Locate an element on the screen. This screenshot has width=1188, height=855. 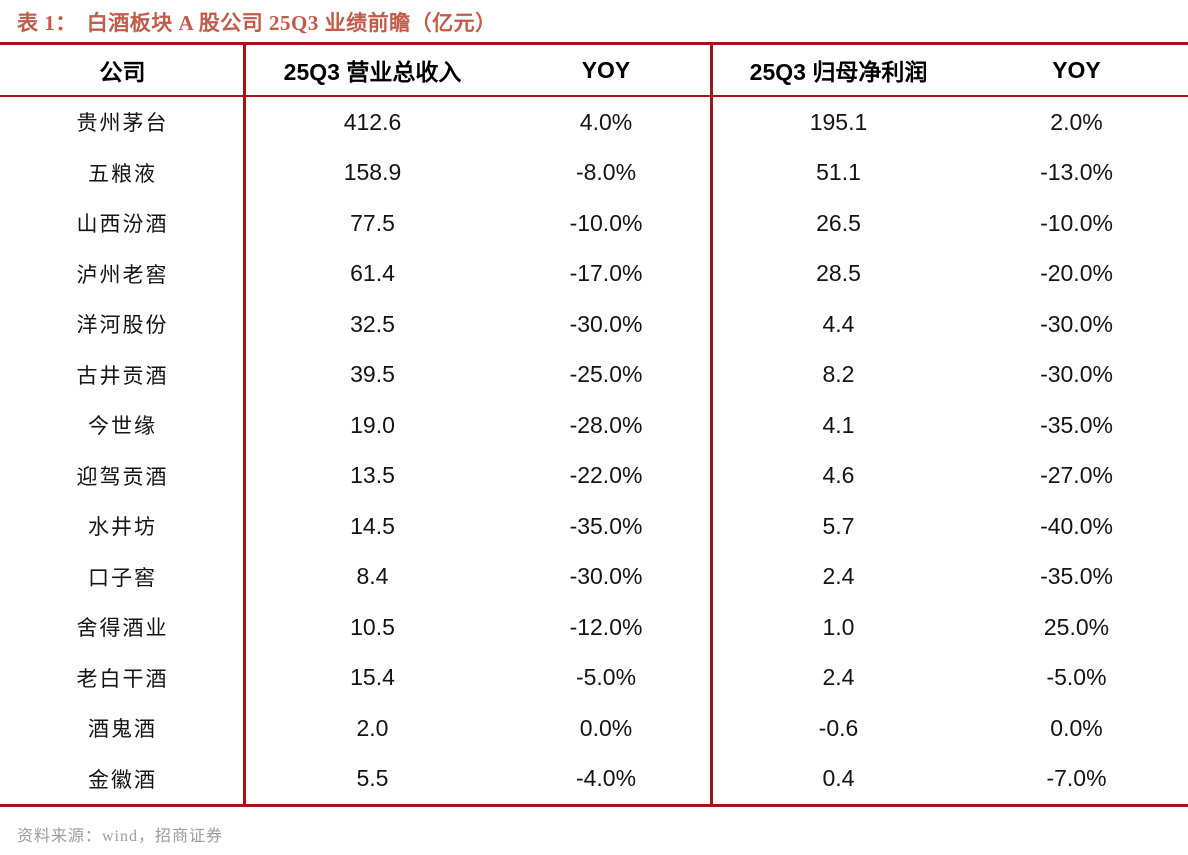
table-row: 老白干酒 15.4 -5.0% 2.4 -5.0% is located at coordinates (594, 678).